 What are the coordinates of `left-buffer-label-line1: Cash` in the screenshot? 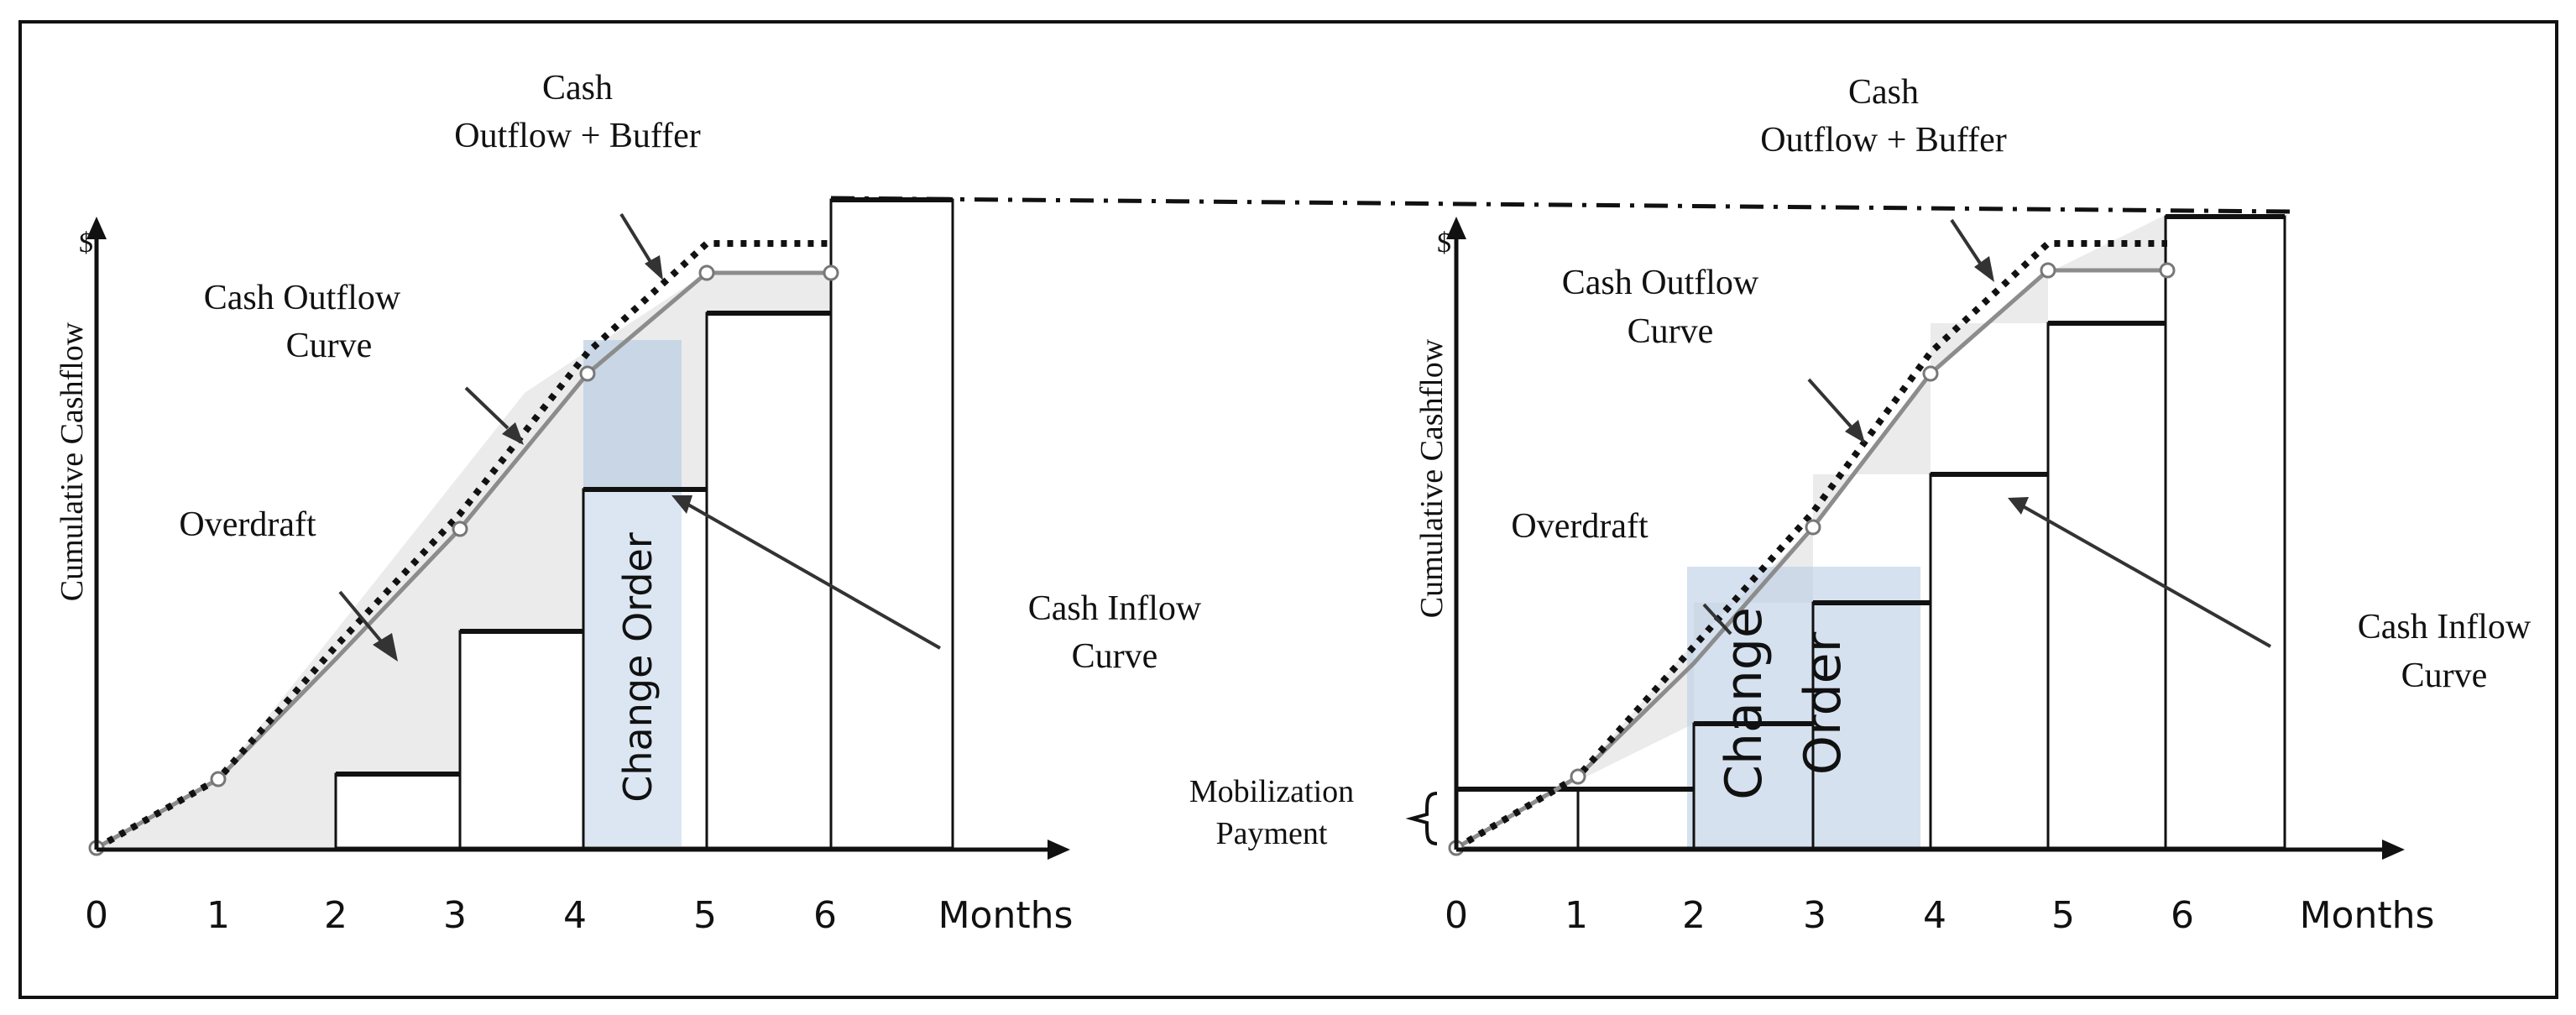 It's located at (577, 88).